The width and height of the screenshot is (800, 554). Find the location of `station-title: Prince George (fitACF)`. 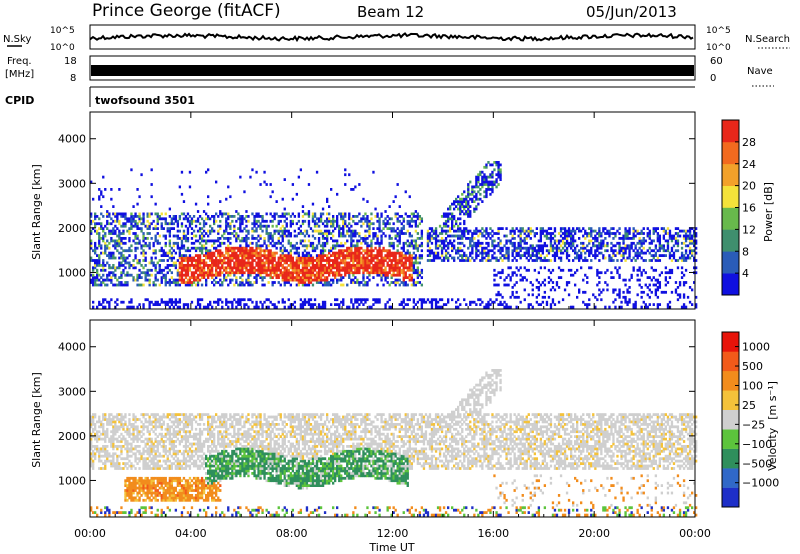

station-title: Prince George (fitACF) is located at coordinates (186, 11).